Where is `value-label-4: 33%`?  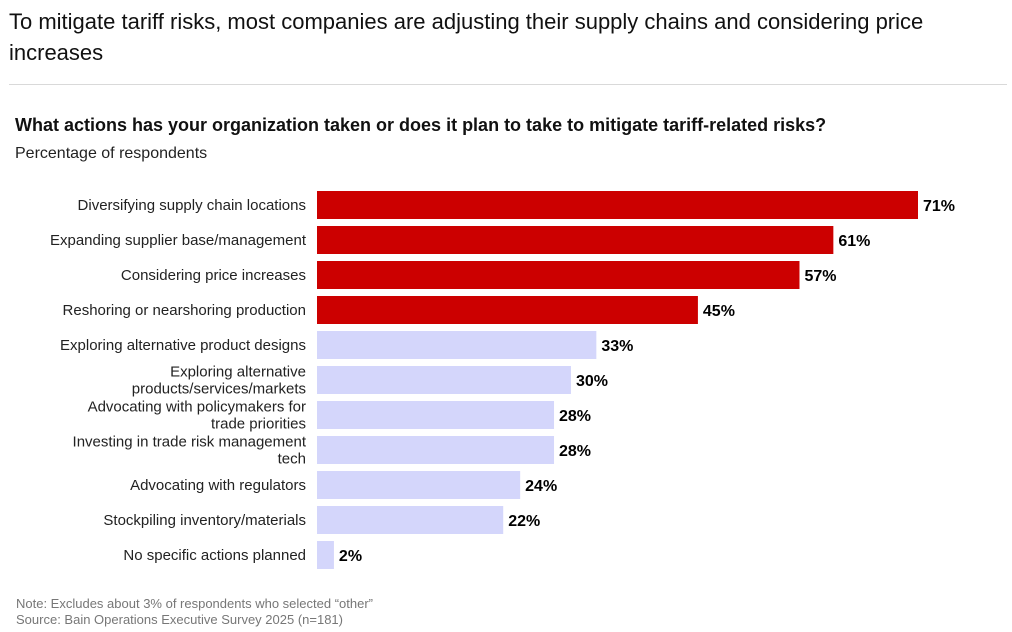
value-label-4: 33% is located at coordinates (617, 346).